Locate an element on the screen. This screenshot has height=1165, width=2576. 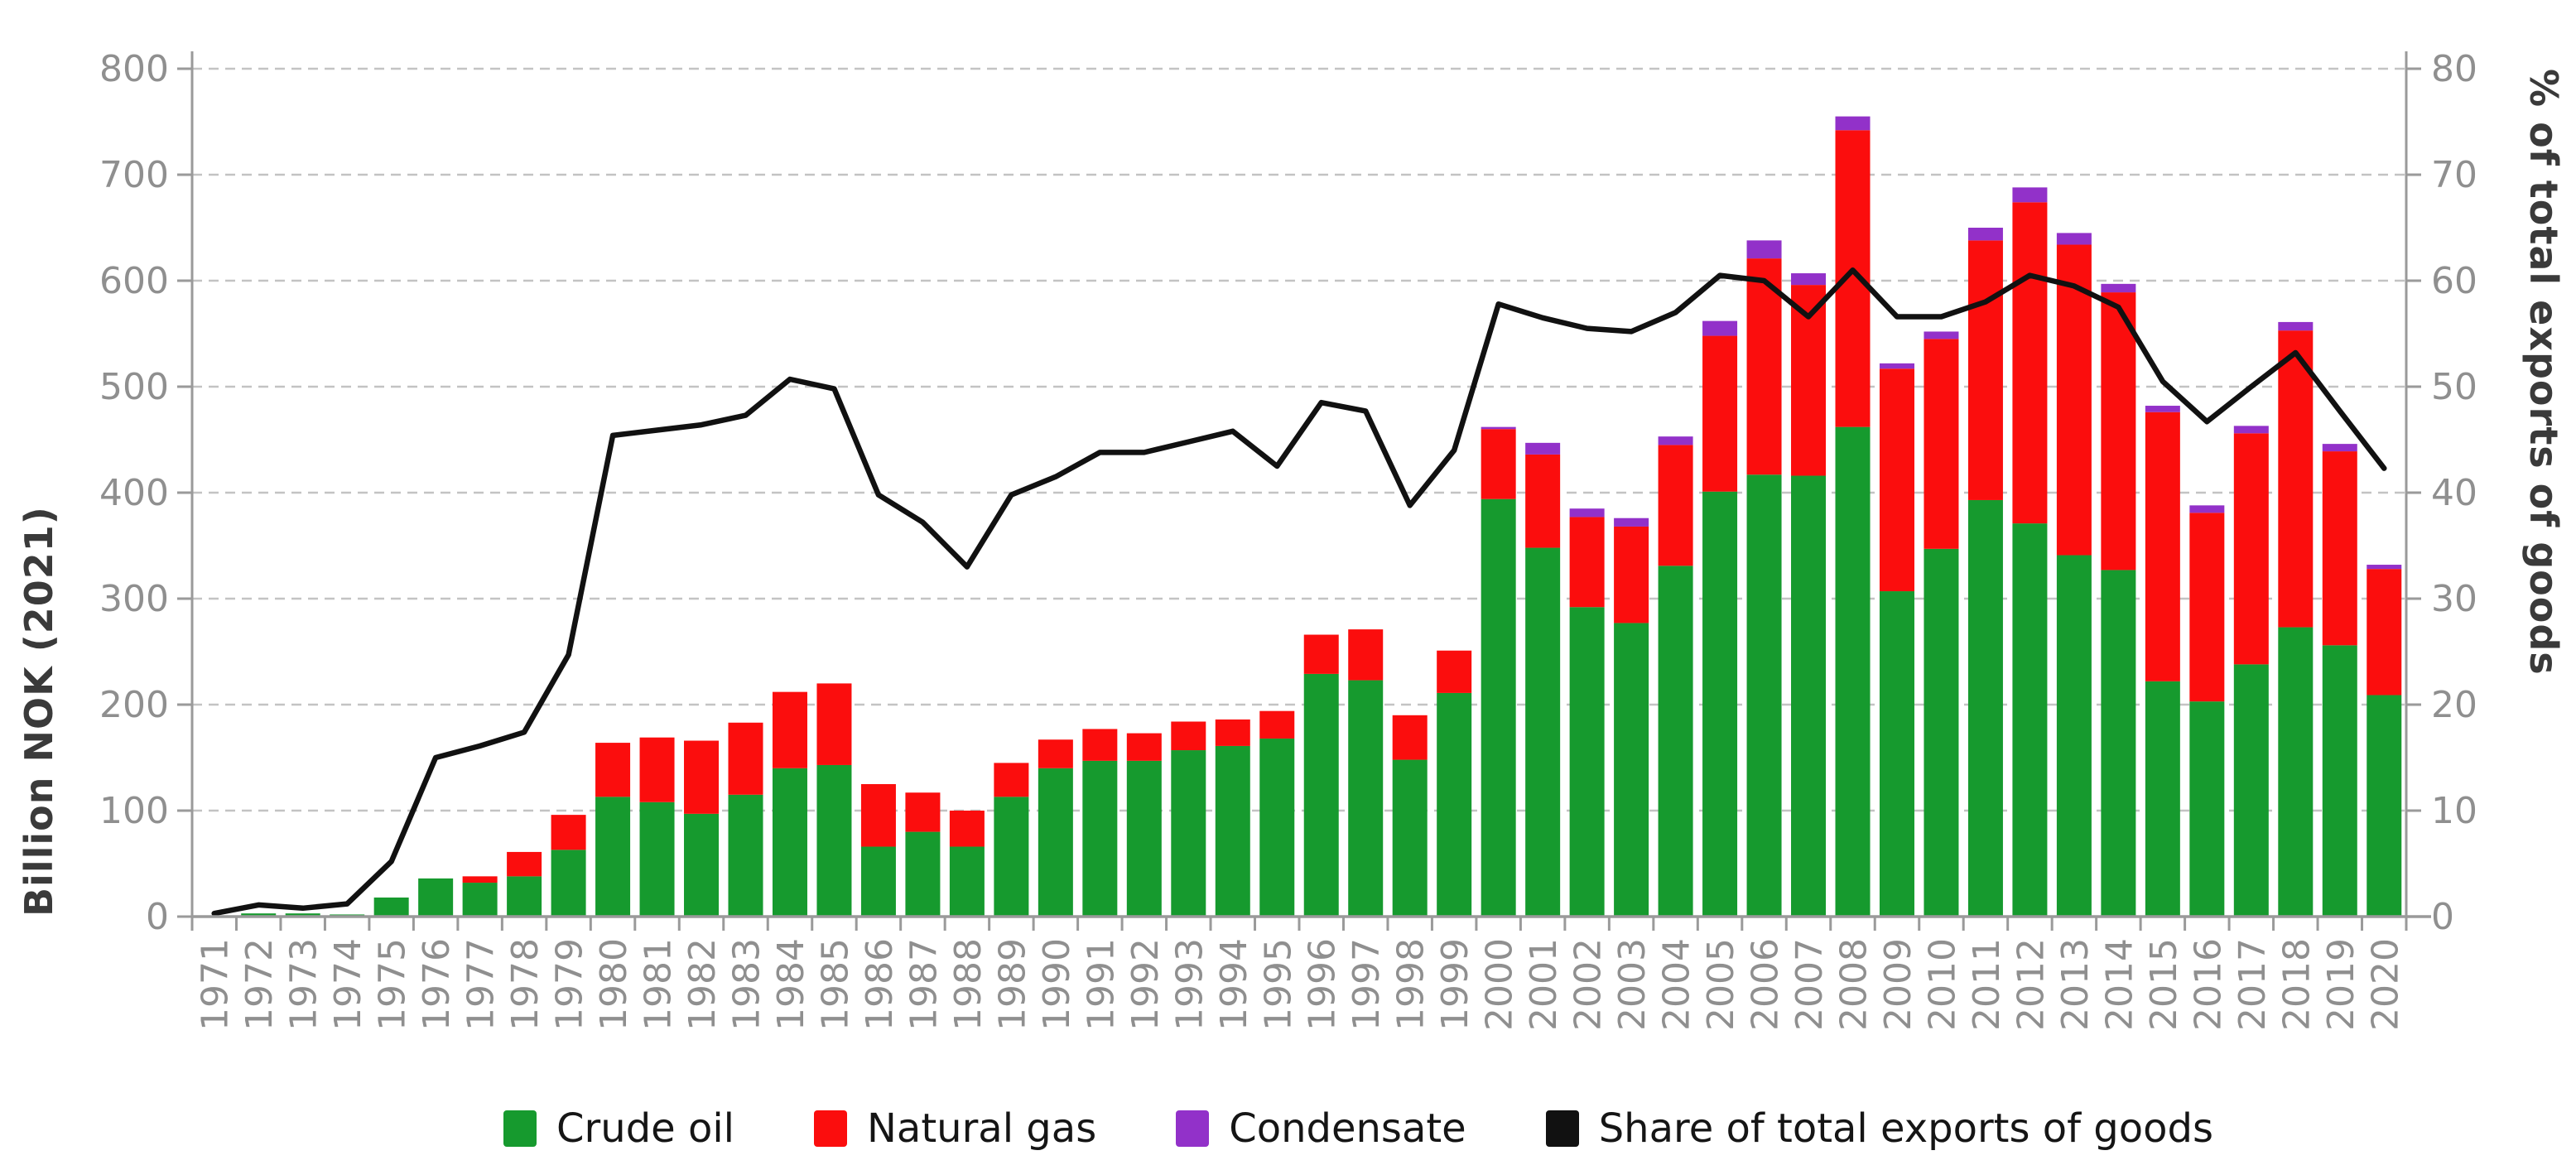
x-axis-year-label: 2016 is located at coordinates (2208, 984).